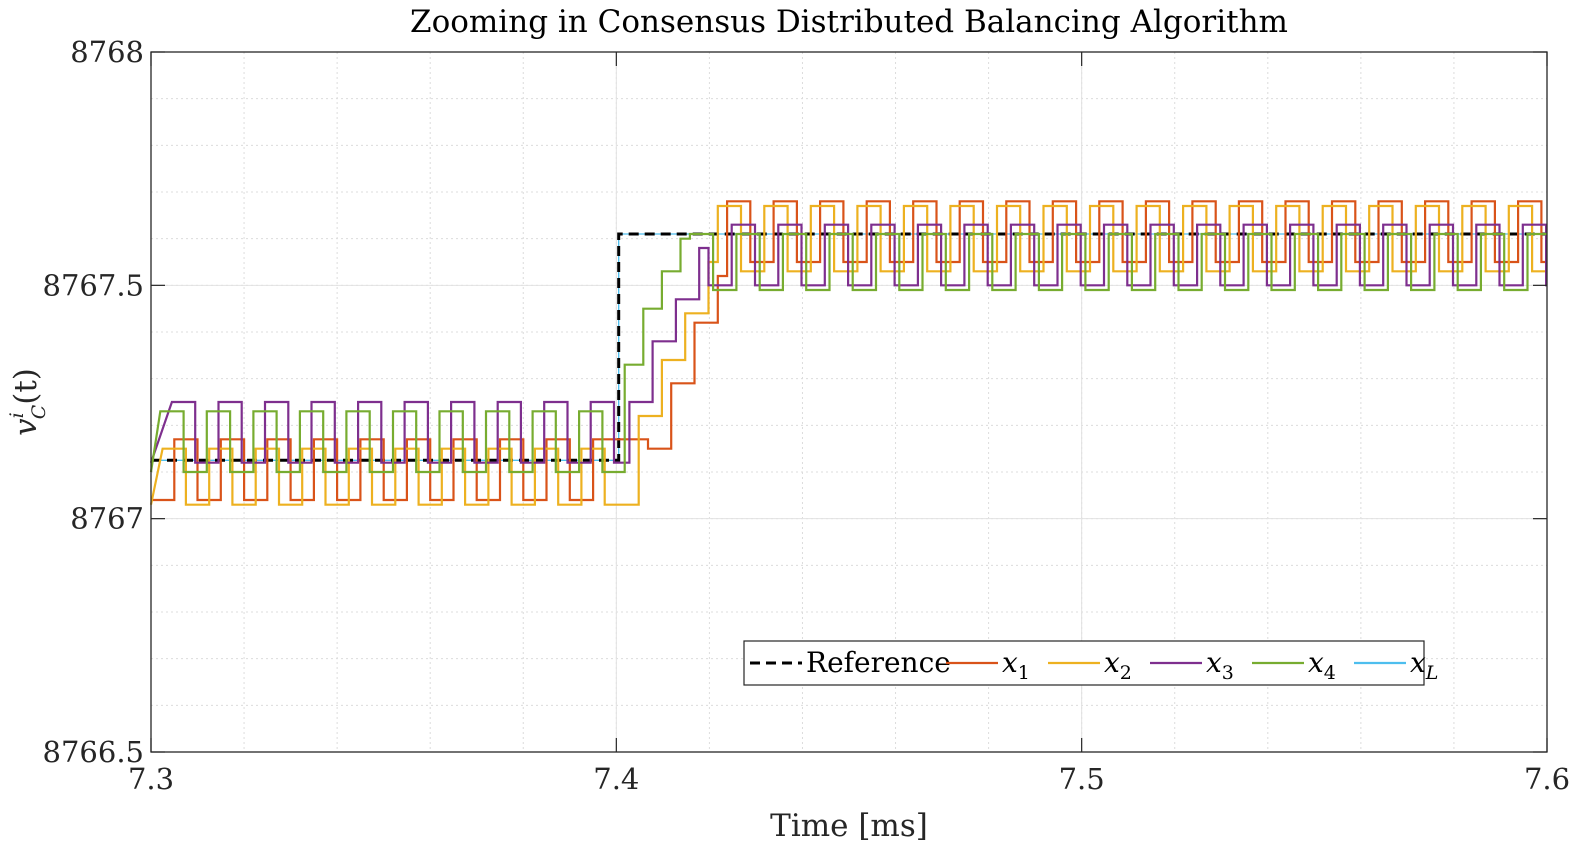  Describe the element at coordinates (1424, 665) in the screenshot. I see `legend-label: xL` at that location.